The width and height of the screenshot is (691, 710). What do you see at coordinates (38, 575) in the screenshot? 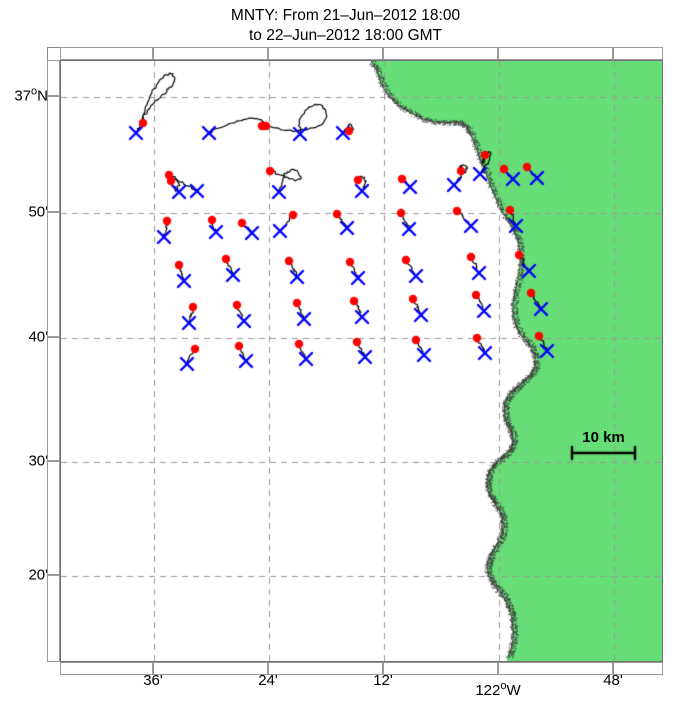
I see `y-tick-label: 20'` at bounding box center [38, 575].